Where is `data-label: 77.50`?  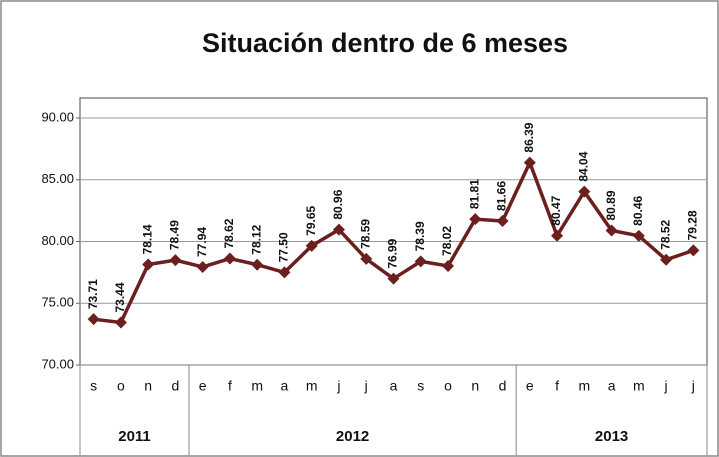
data-label: 77.50 is located at coordinates (284, 247).